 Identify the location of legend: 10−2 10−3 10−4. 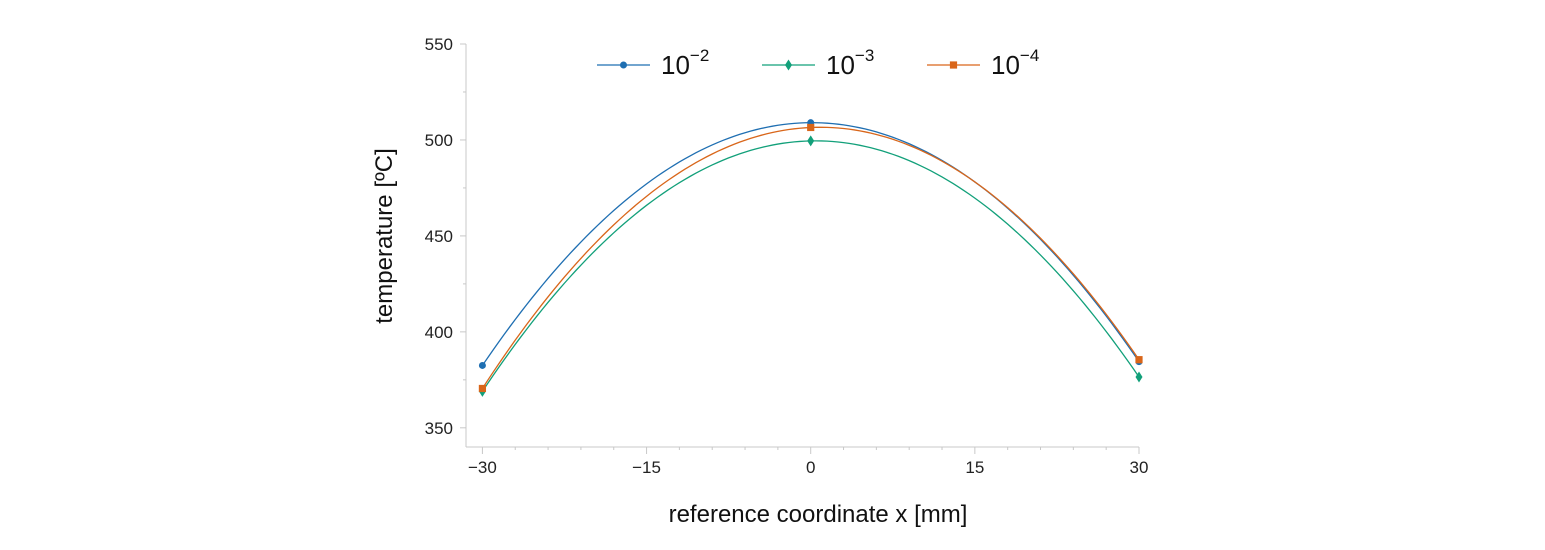
(818, 63).